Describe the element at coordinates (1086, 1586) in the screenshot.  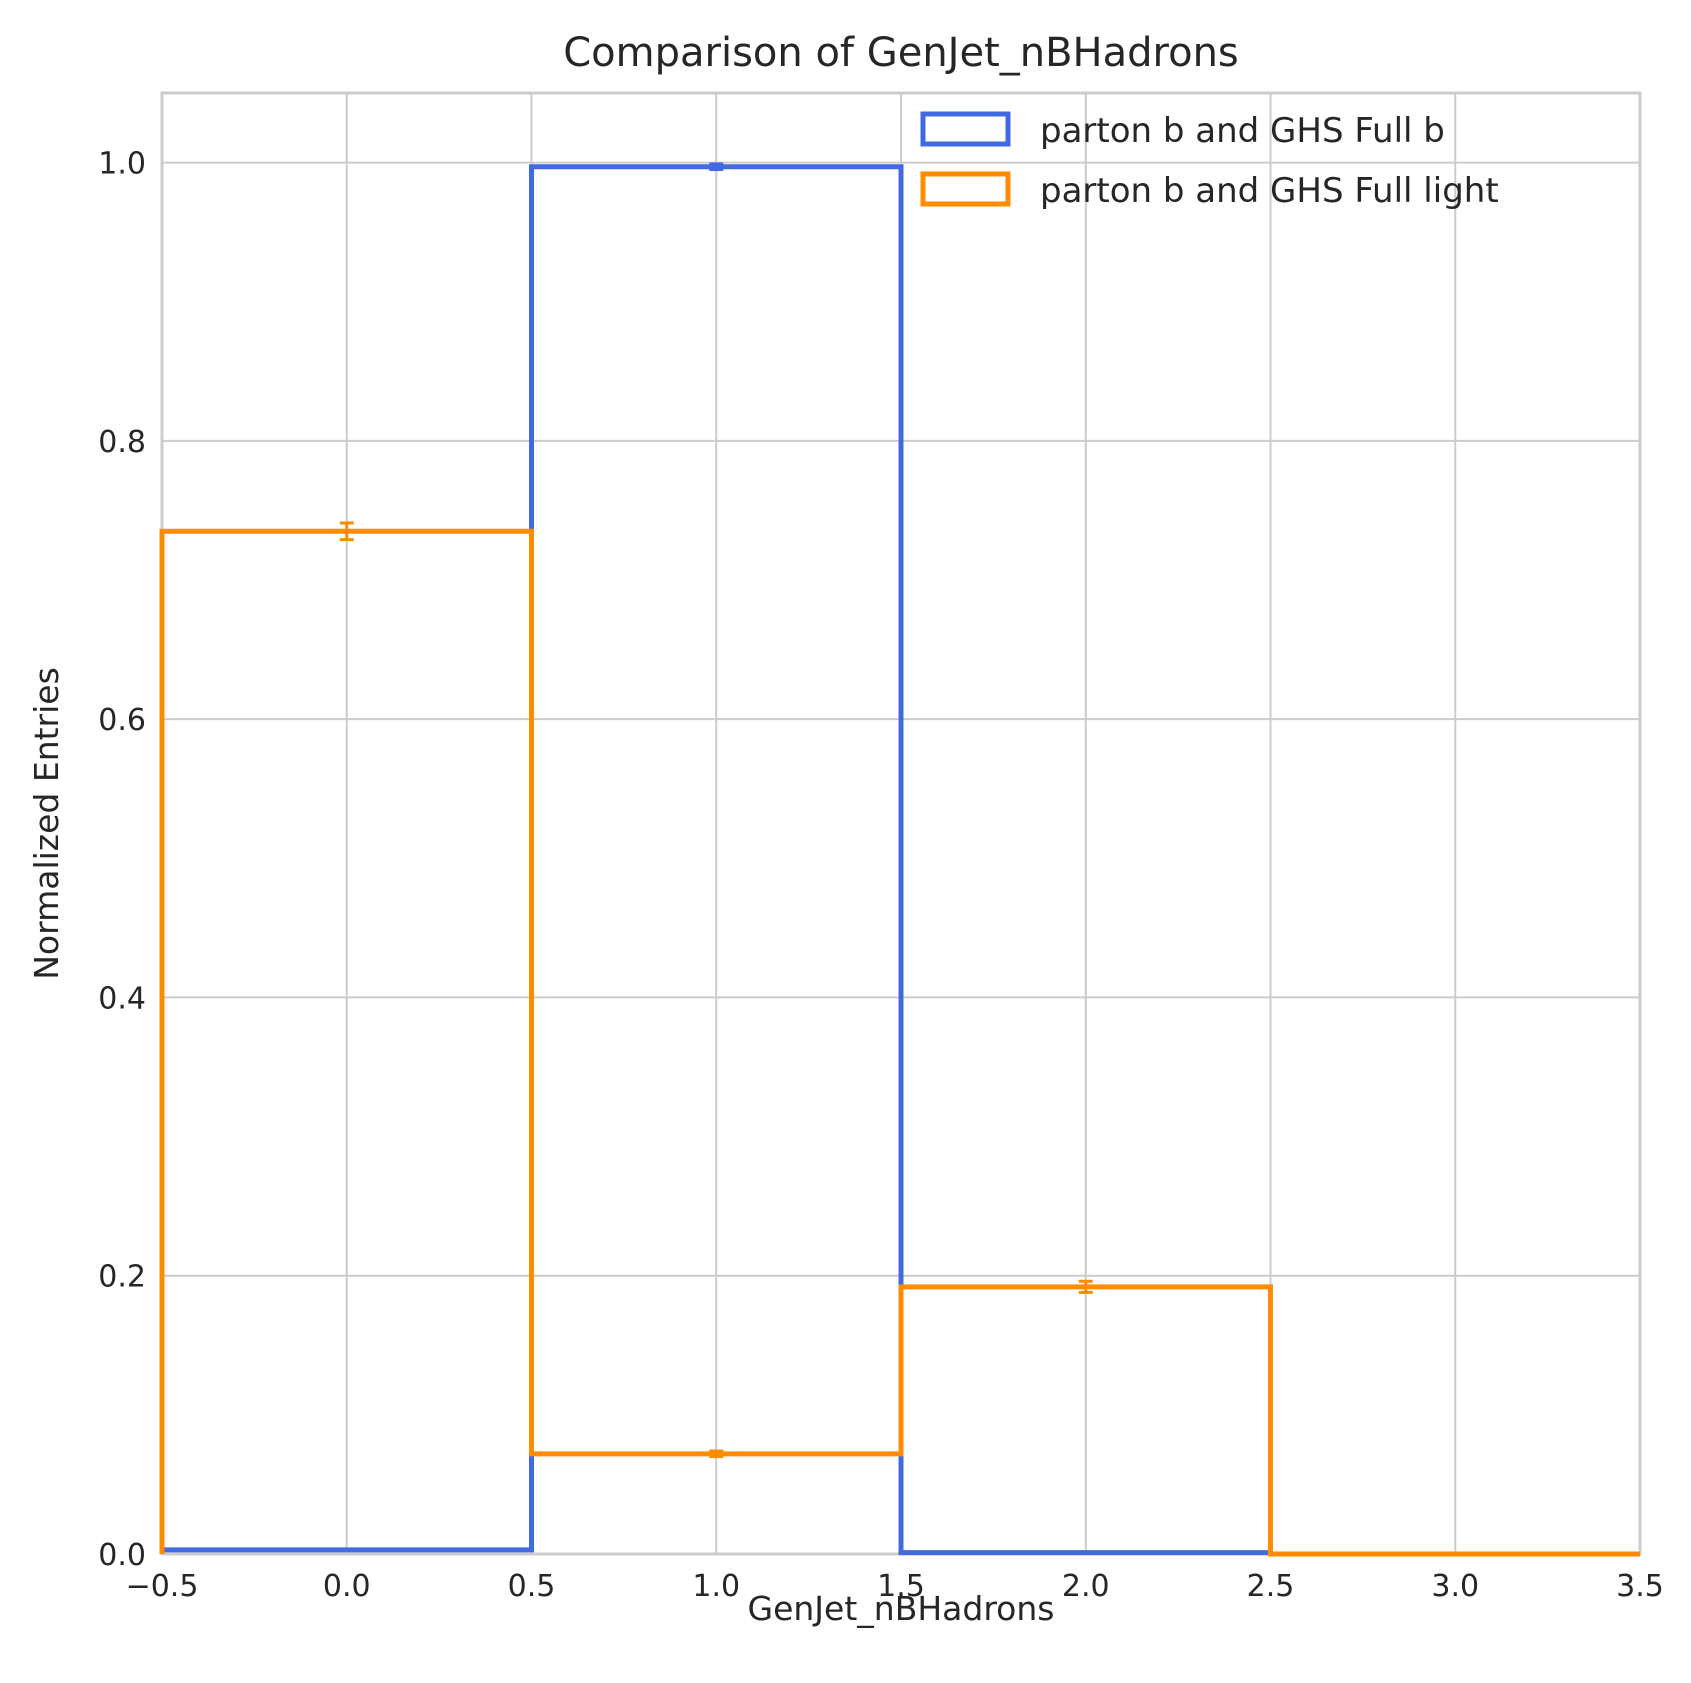
I see `x-tick-label: 2.0` at that location.